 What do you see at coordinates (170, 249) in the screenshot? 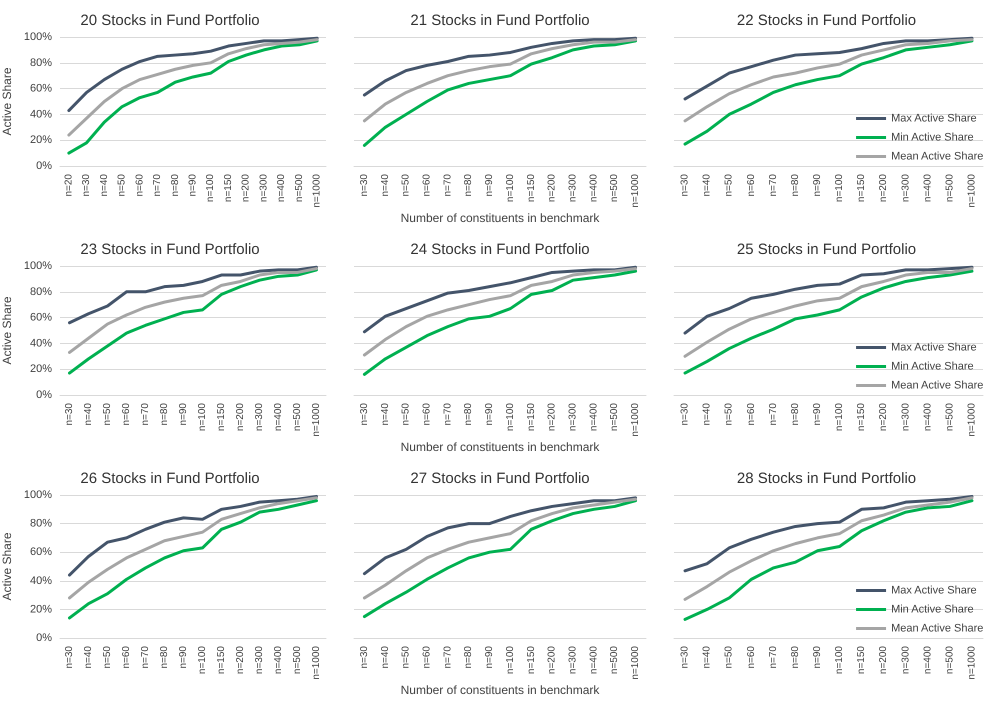
I see `chart-title: 23 Stocks in Fund Portfolio` at bounding box center [170, 249].